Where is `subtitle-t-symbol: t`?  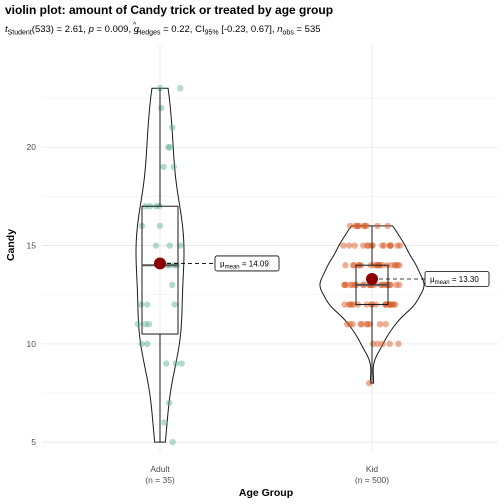 subtitle-t-symbol: t is located at coordinates (6, 29).